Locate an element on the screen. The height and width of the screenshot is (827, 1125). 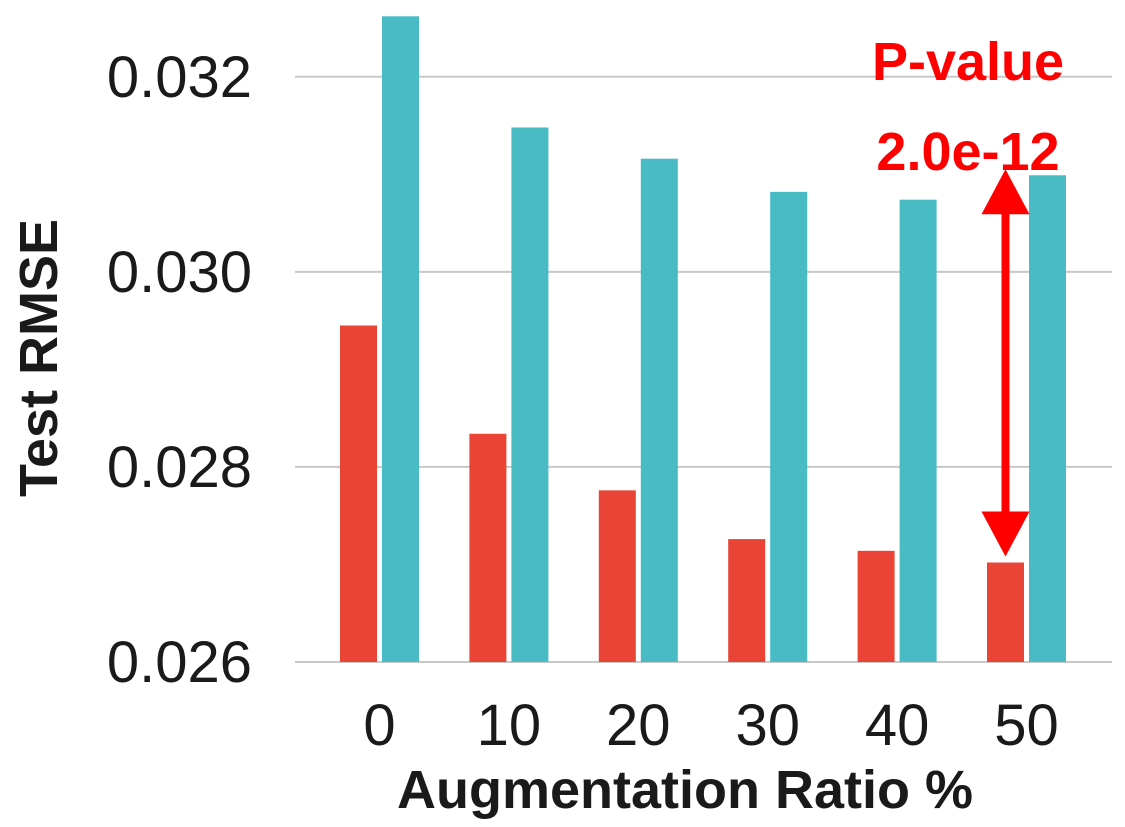
p-value-annotation: P-value 2.0e-12 is located at coordinates (968, 294).